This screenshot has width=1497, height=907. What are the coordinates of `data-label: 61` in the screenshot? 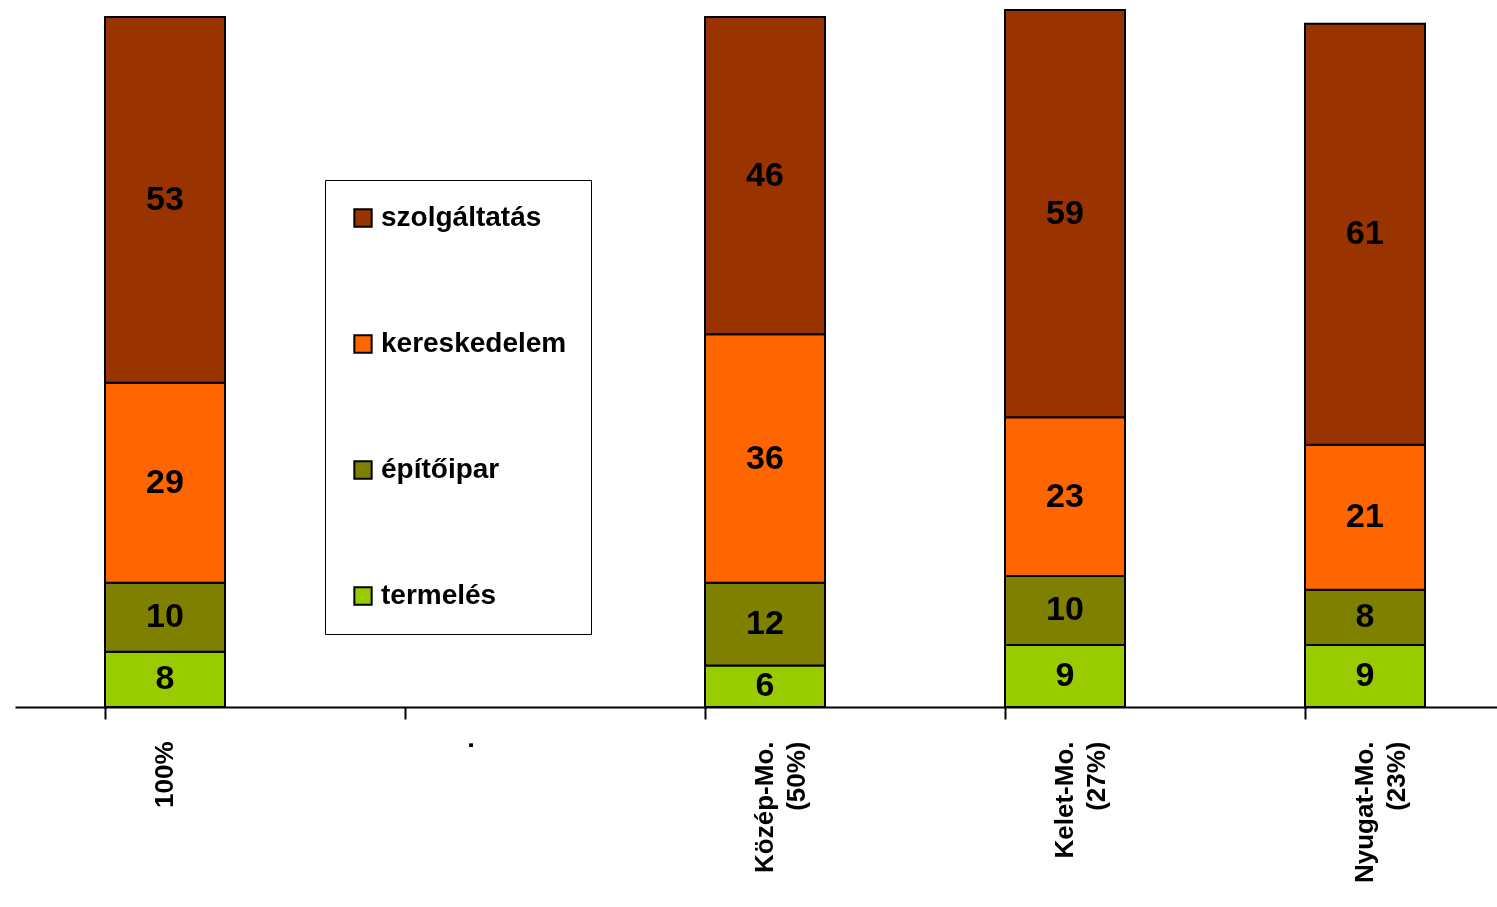 It's located at (1365, 232).